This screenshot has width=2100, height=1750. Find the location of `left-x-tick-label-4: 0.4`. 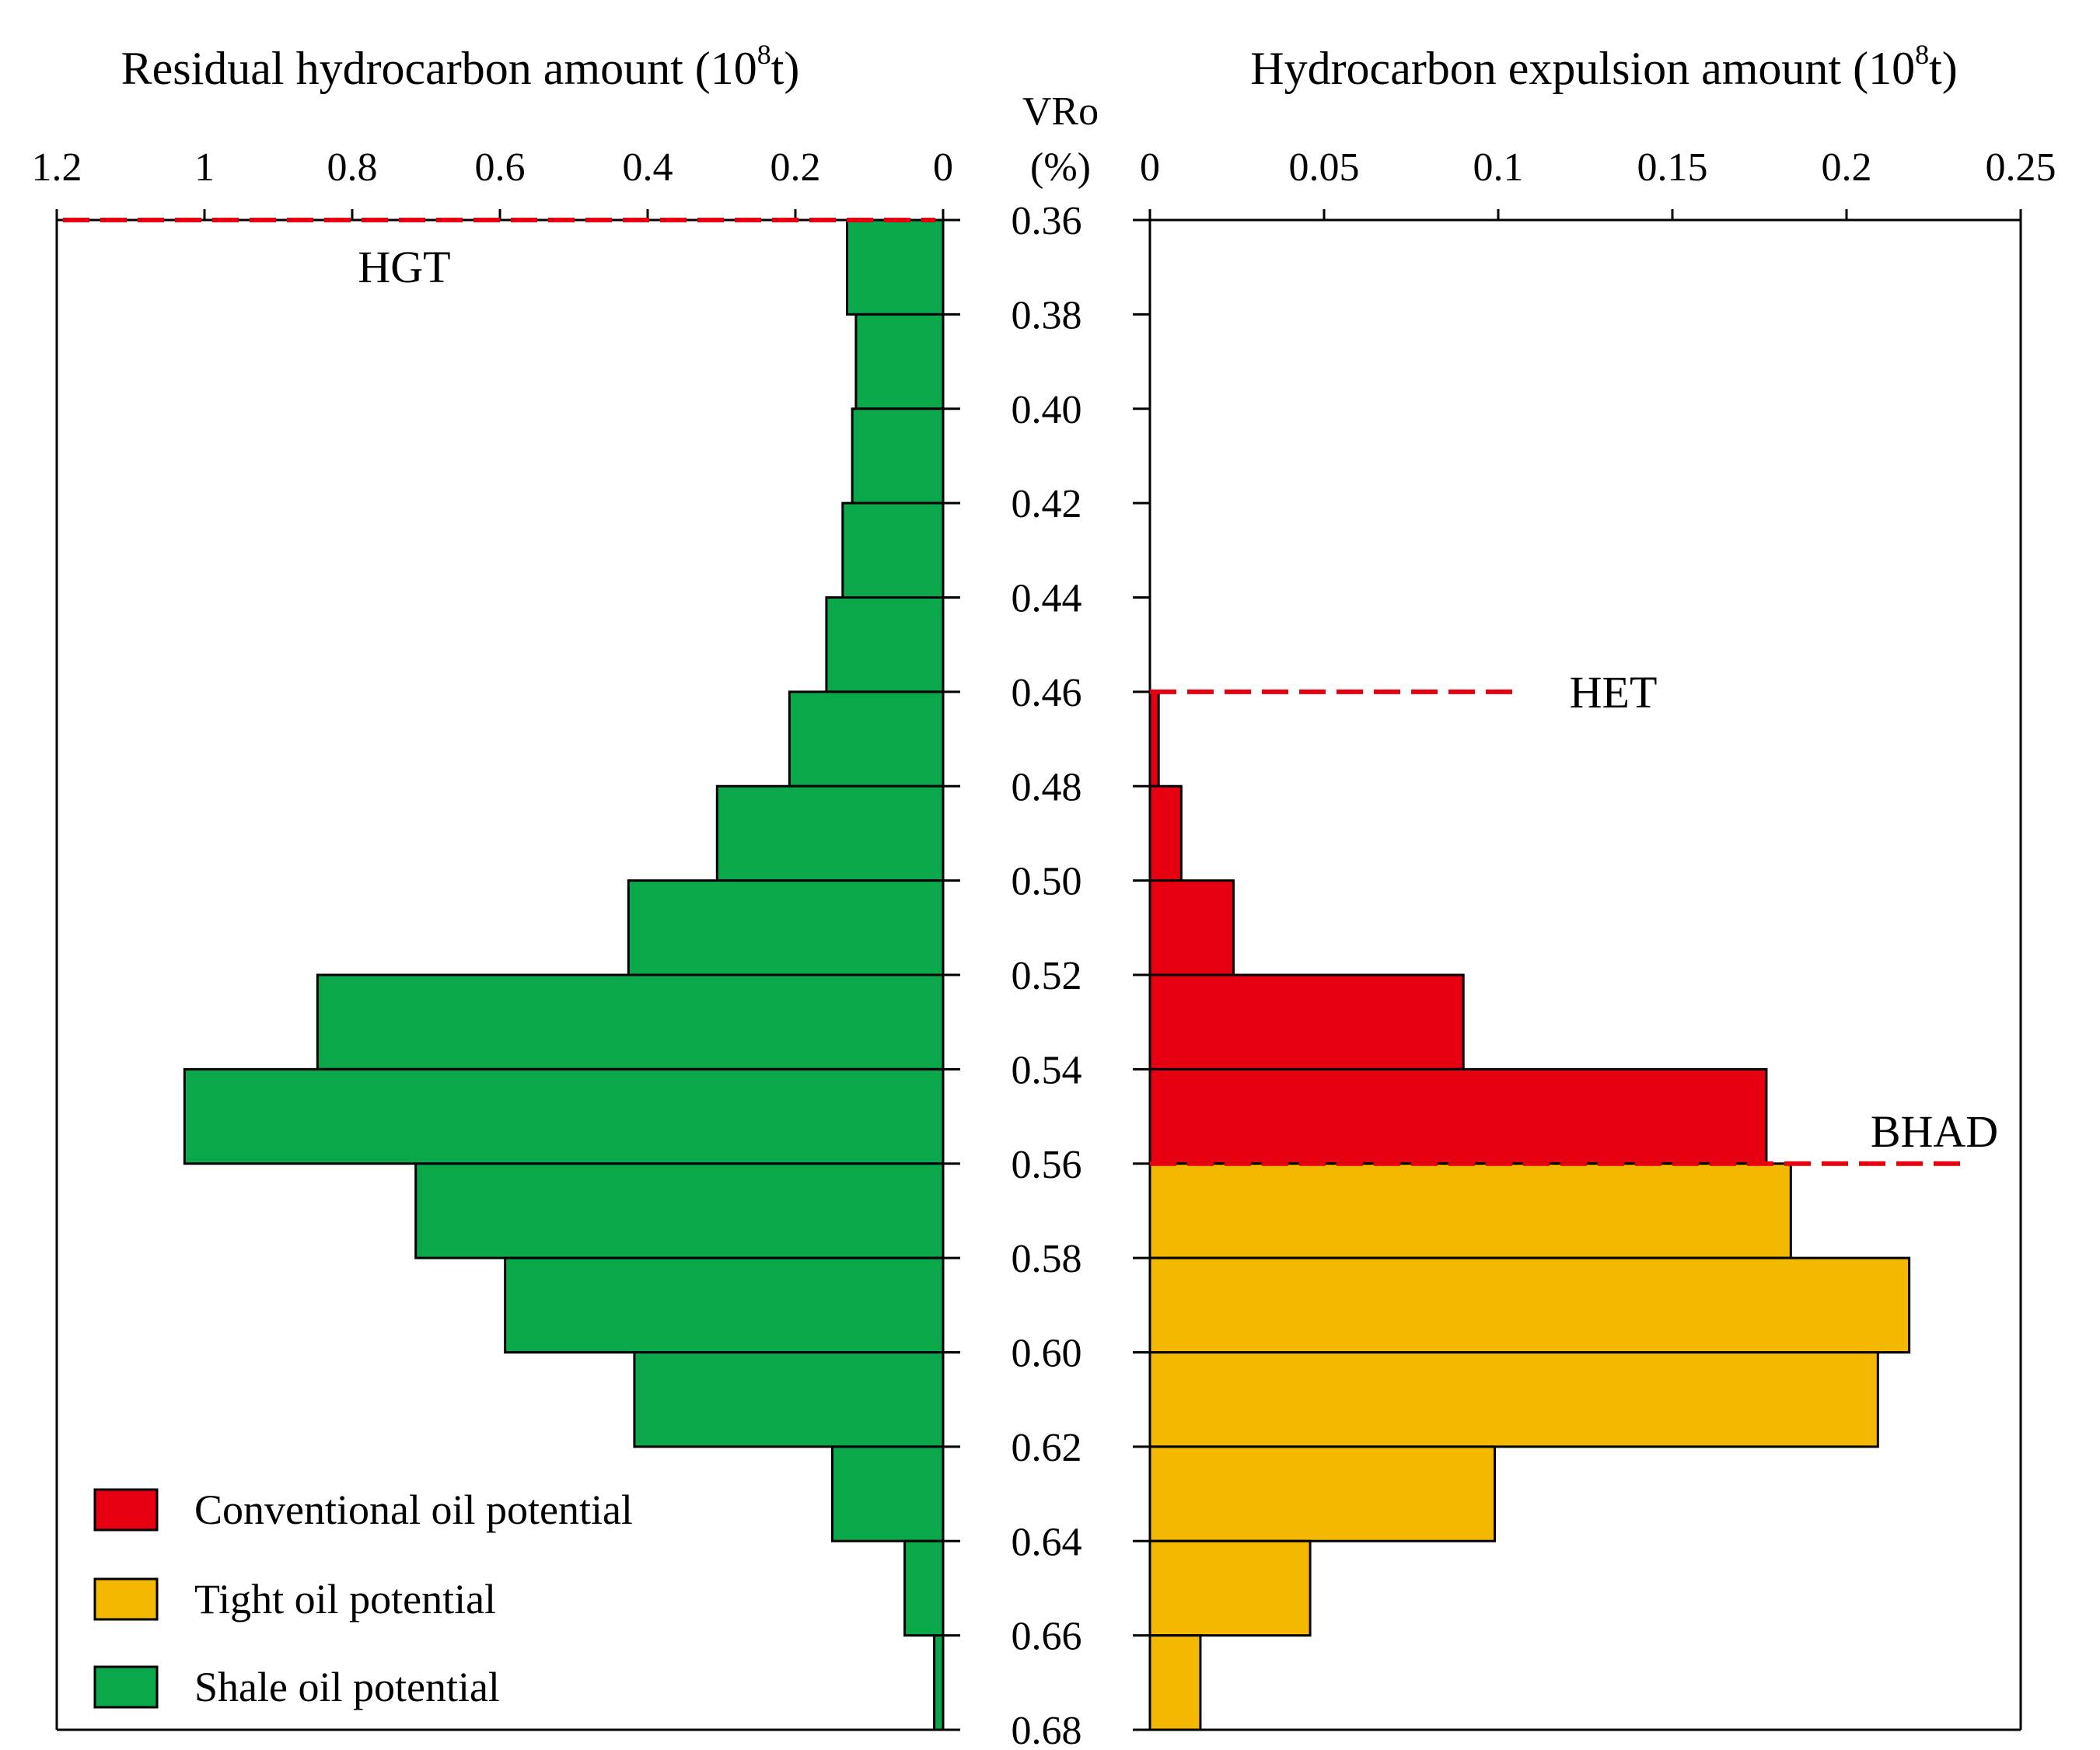

left-x-tick-label-4: 0.4 is located at coordinates (648, 167).